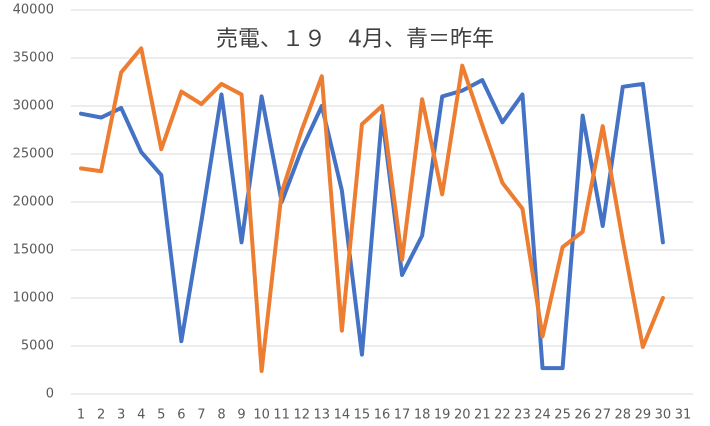  I want to click on x-tick-label: 13, so click(322, 415).